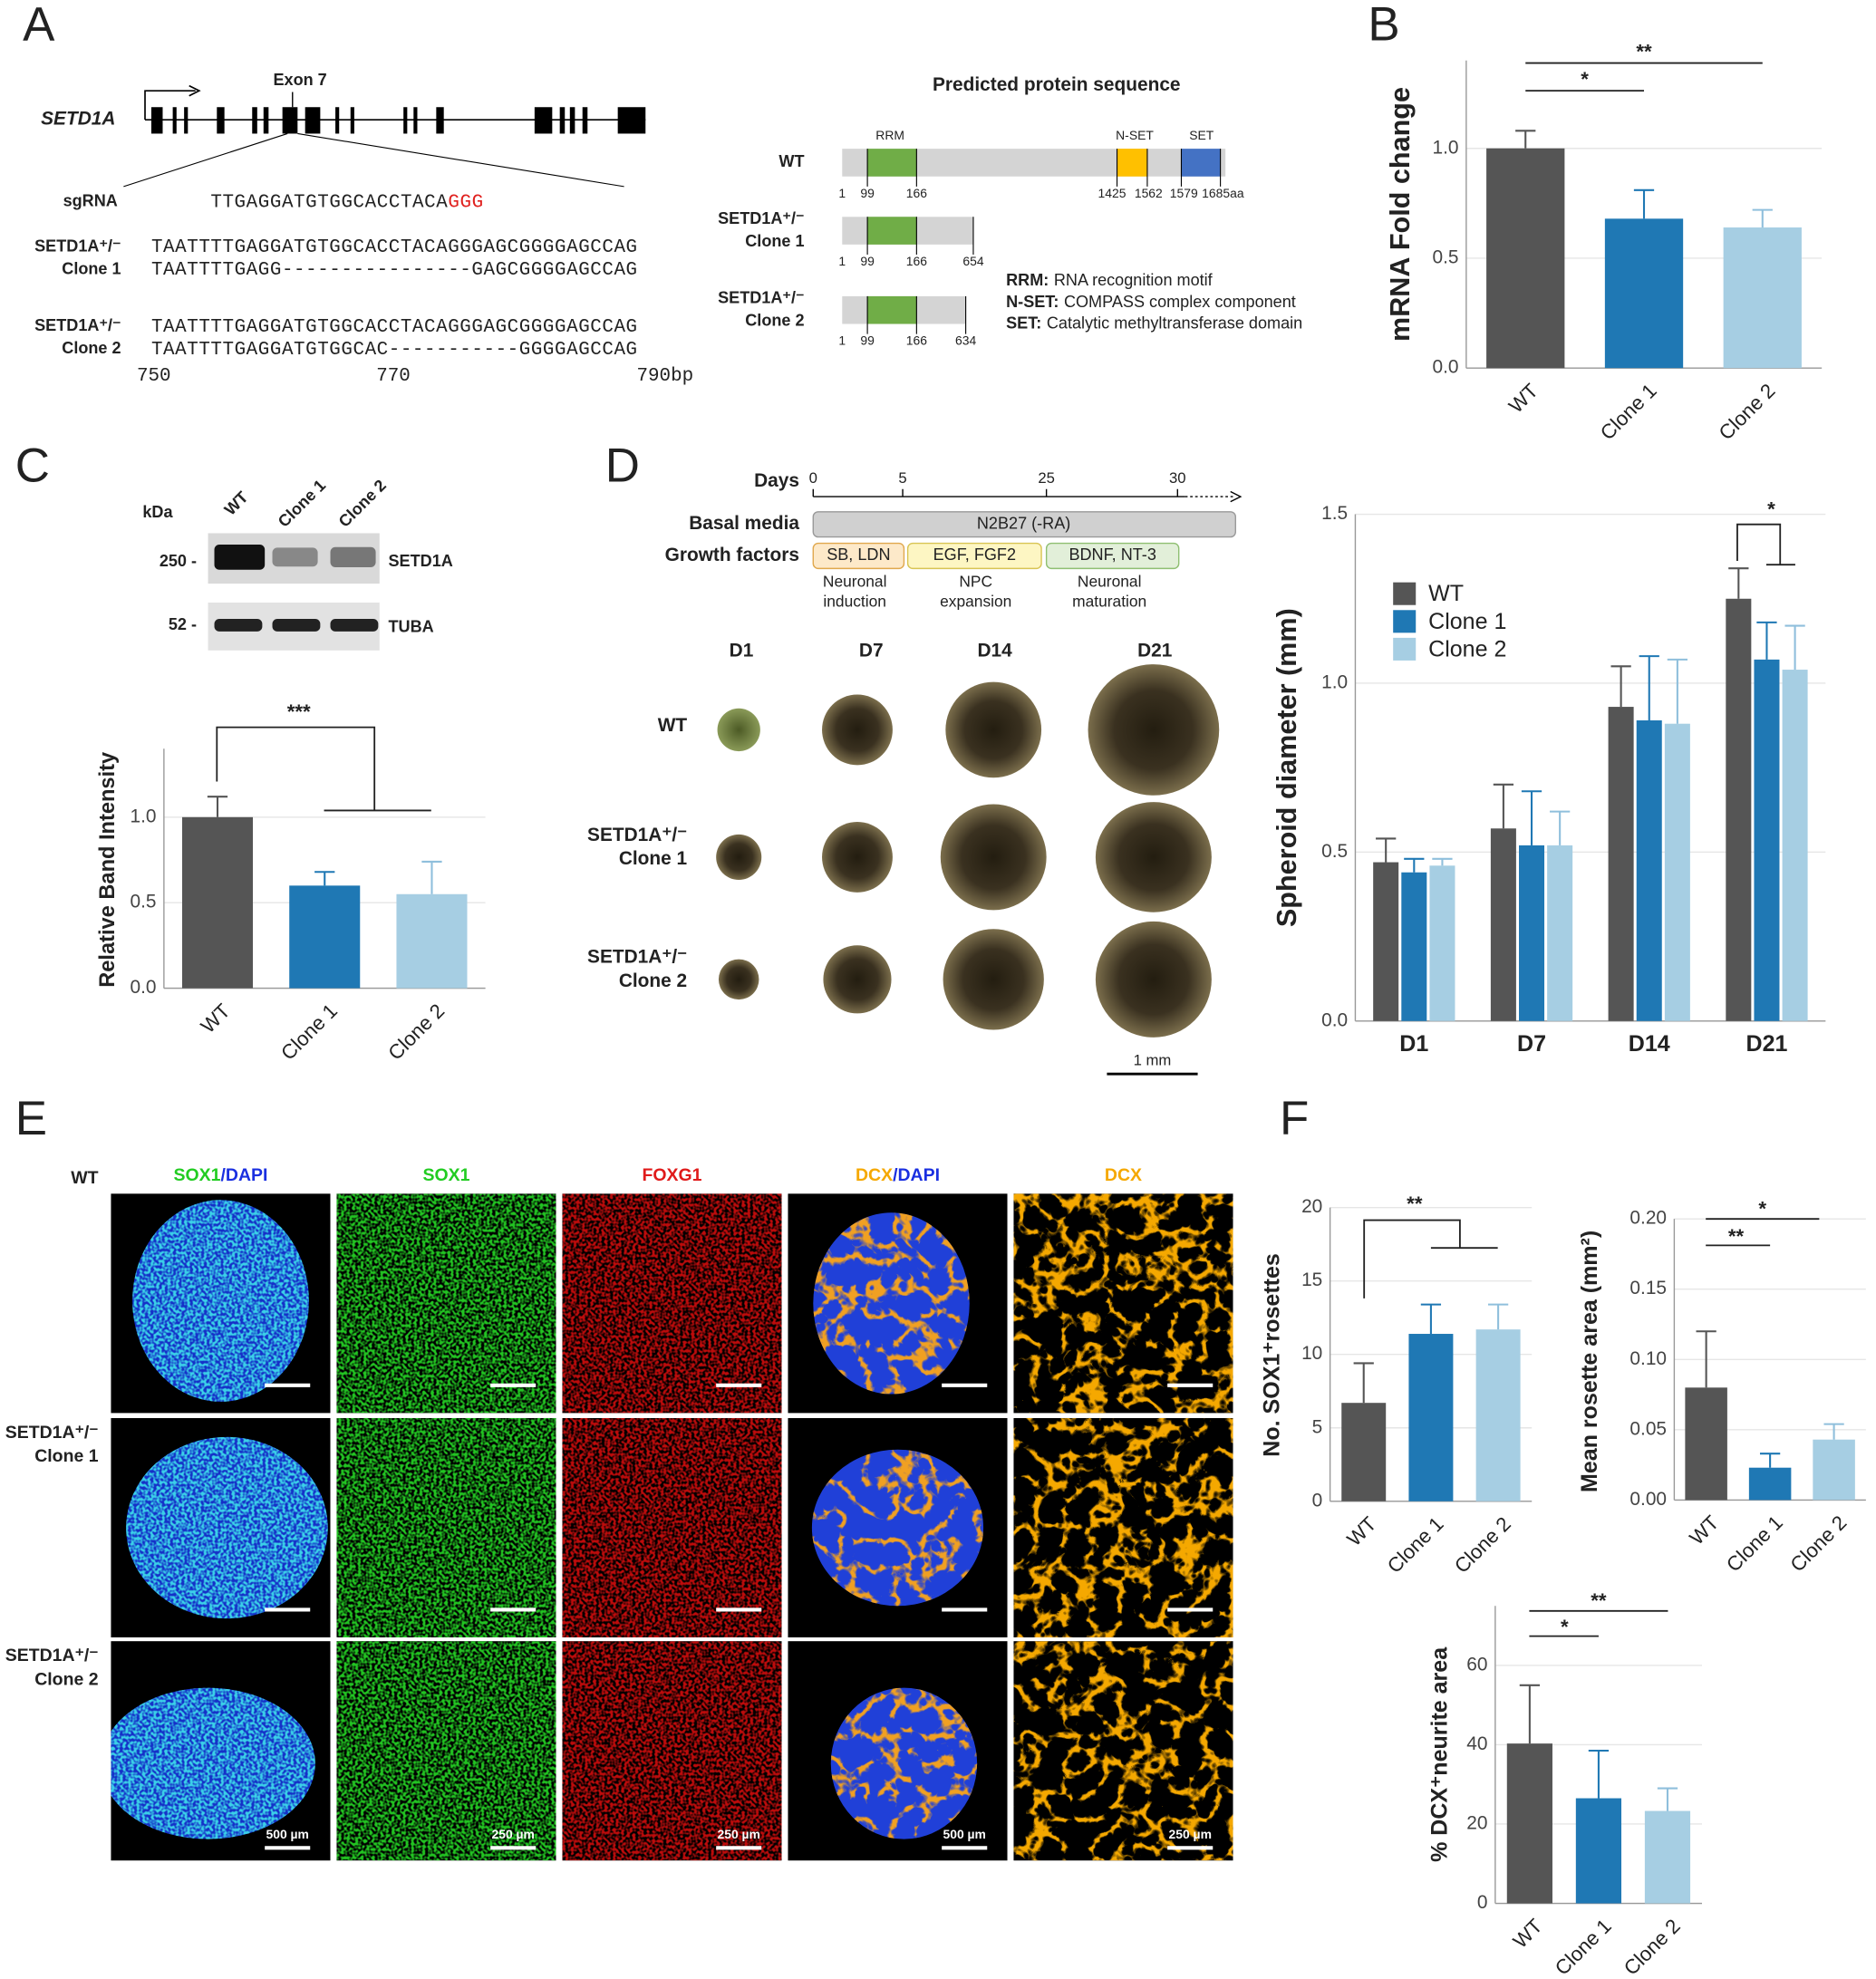 This screenshot has width=1876, height=1979. I want to click on legend-entry: RRM: RNA recognition motif, so click(1110, 280).